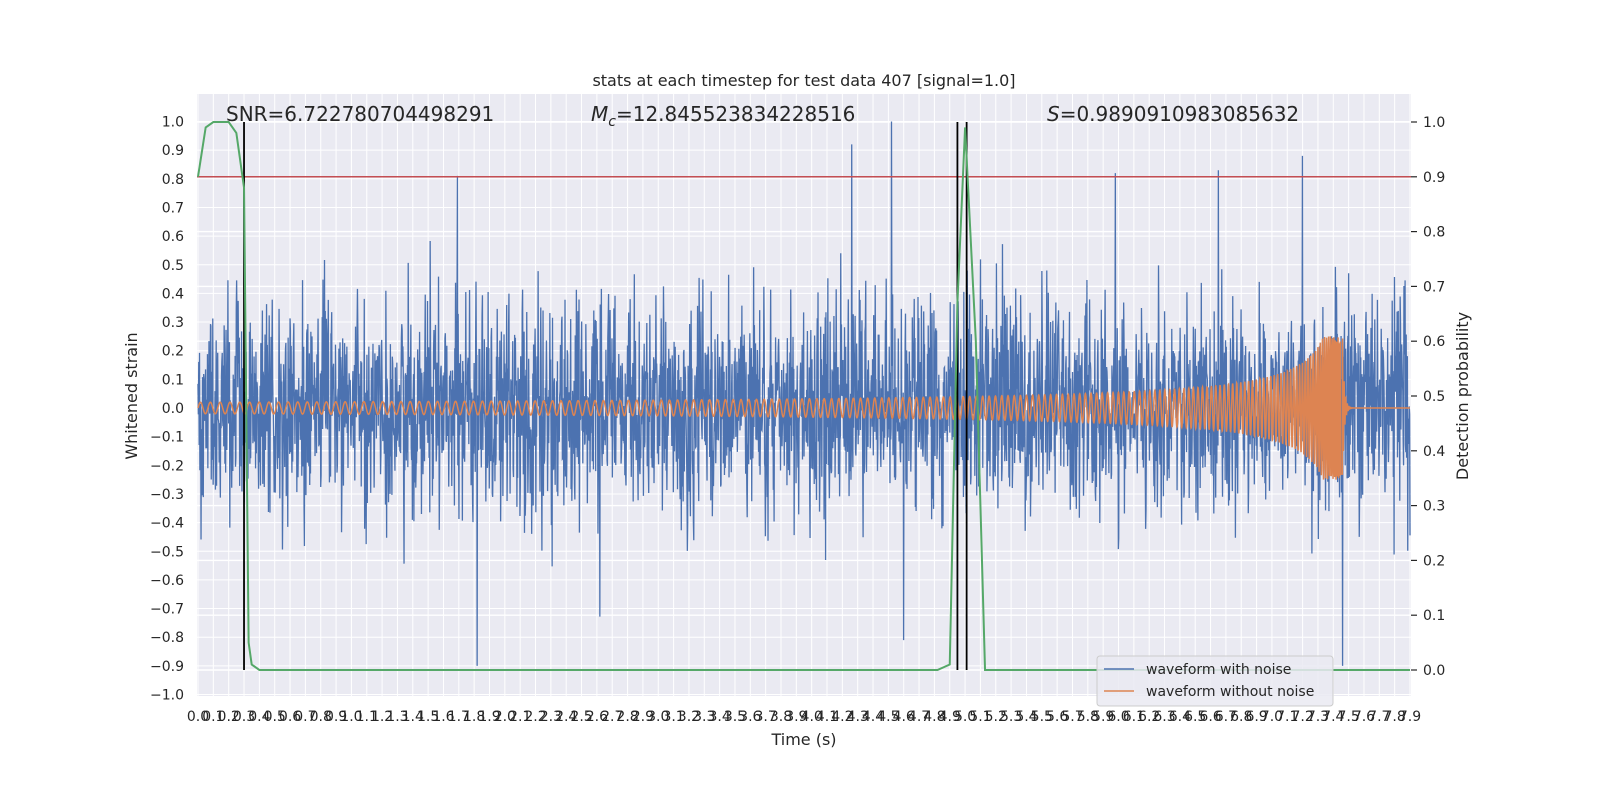 The image size is (1600, 804). What do you see at coordinates (643, 717) in the screenshot?
I see `x-tick-label: 2.9` at bounding box center [643, 717].